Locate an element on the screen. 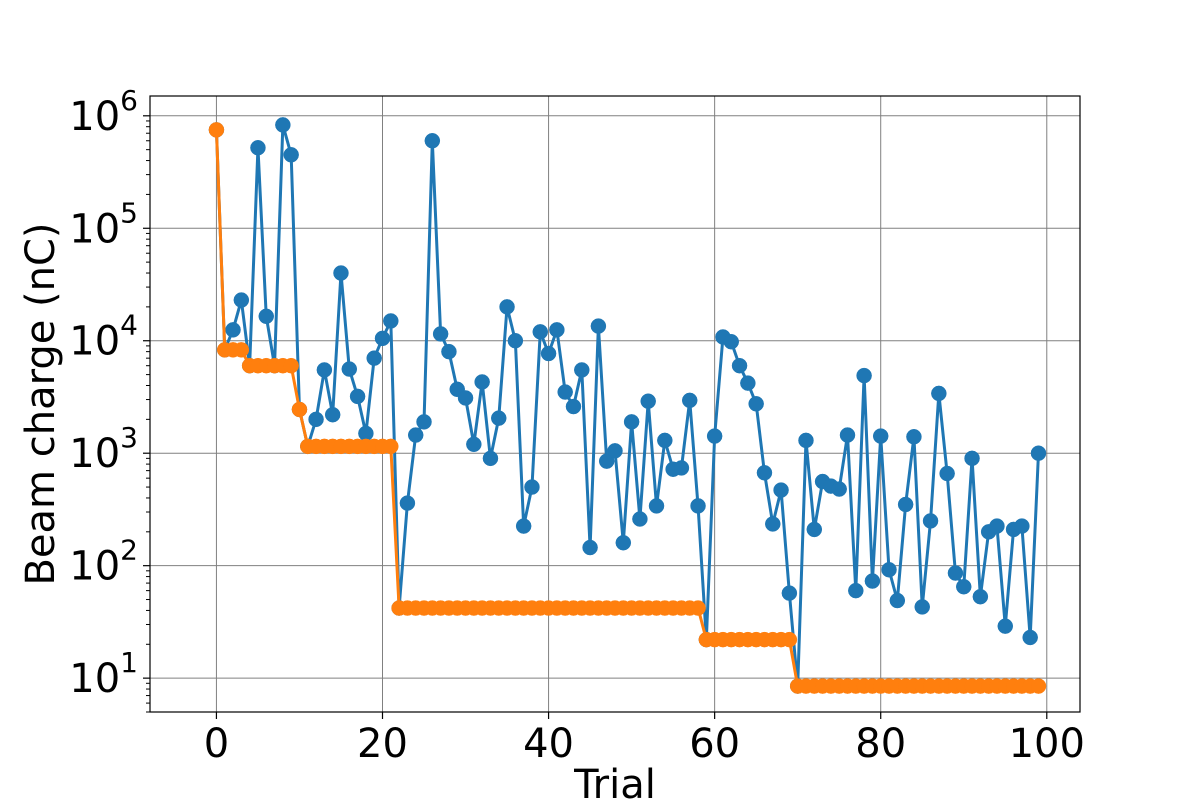 This screenshot has height=800, width=1200. x-tick-label: 20 is located at coordinates (382, 744).